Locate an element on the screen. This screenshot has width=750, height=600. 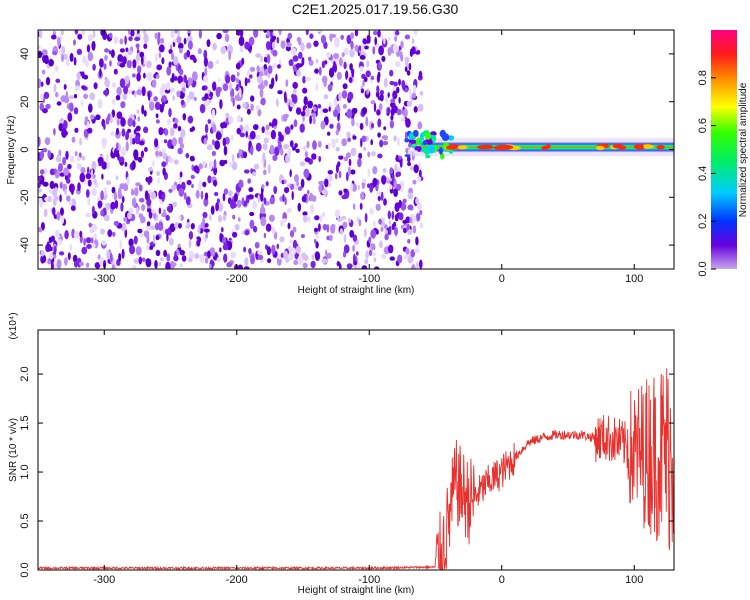
y-tick-label: -20 is located at coordinates (25, 197).